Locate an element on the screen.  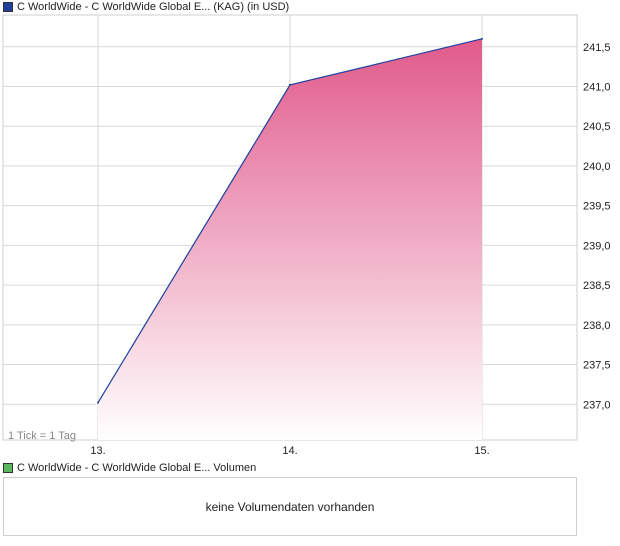
x-tick-label: 13. is located at coordinates (97, 451).